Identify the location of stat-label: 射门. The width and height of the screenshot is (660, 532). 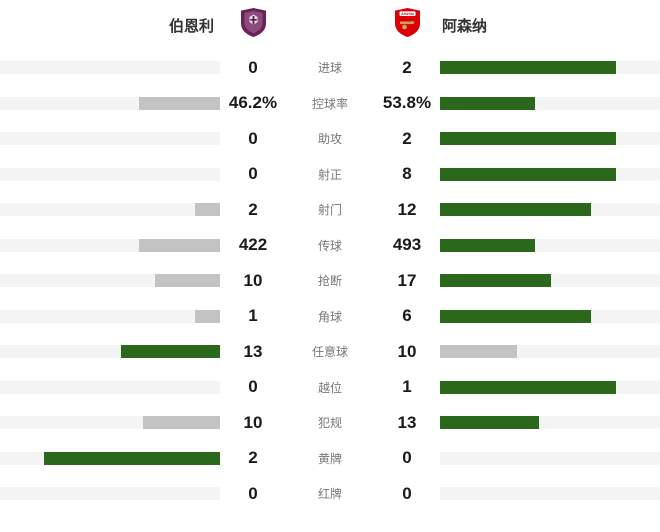
(329, 210).